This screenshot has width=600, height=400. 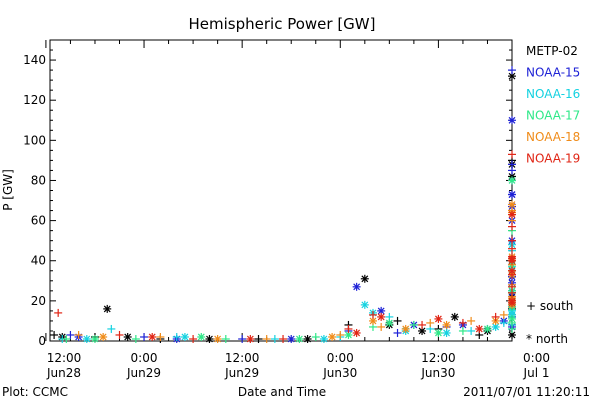 What do you see at coordinates (553, 94) in the screenshot?
I see `legend-entry: NOAA-16` at bounding box center [553, 94].